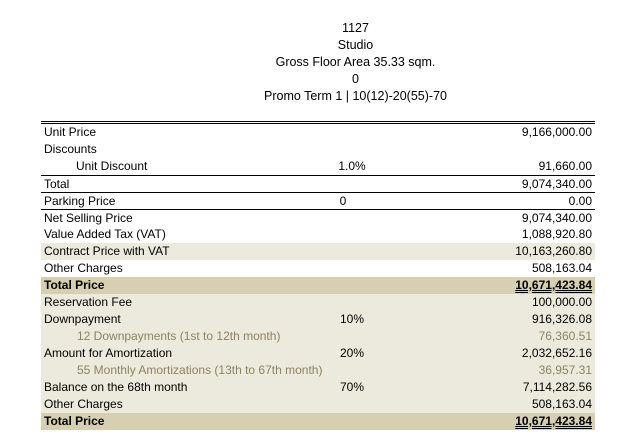 The height and width of the screenshot is (444, 631). What do you see at coordinates (318, 183) in the screenshot?
I see `row-total: Total 9,074,340.00` at bounding box center [318, 183].